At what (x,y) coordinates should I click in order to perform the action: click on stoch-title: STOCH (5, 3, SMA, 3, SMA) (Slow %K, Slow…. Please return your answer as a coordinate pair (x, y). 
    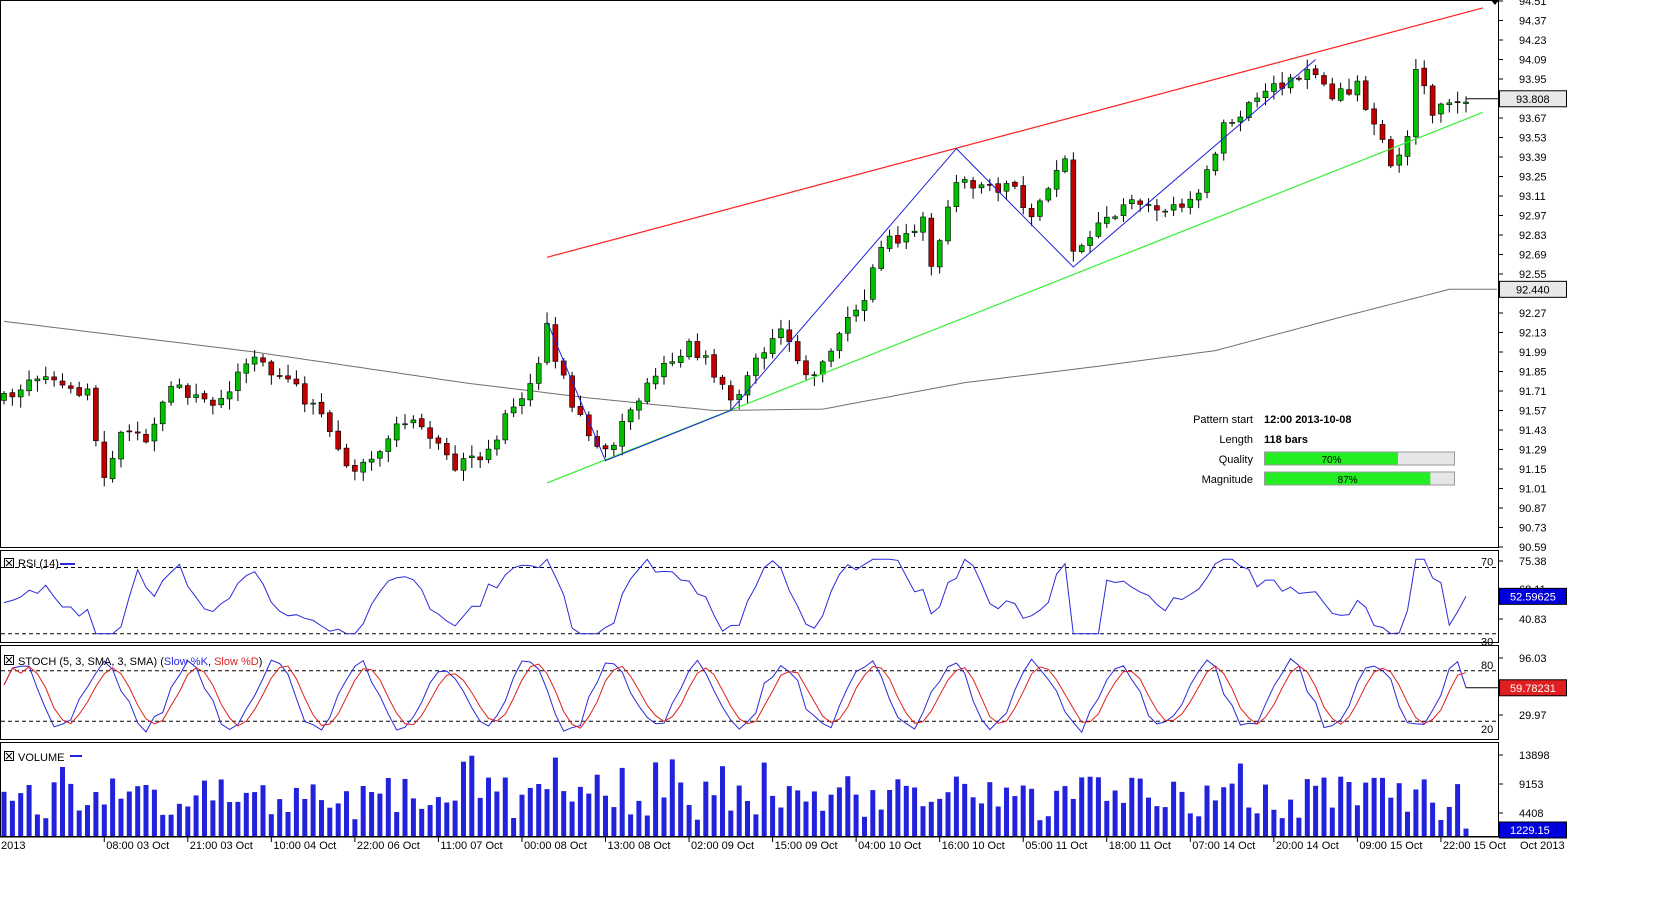
    Looking at the image, I should click on (133, 661).